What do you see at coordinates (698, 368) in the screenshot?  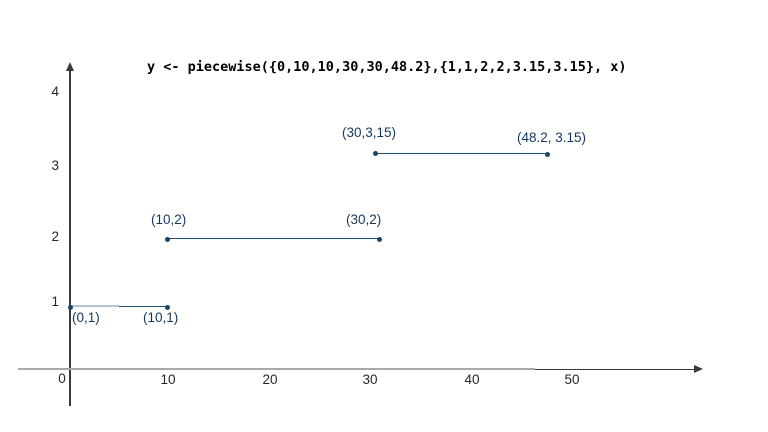 I see `x-axis-arrow-icon` at bounding box center [698, 368].